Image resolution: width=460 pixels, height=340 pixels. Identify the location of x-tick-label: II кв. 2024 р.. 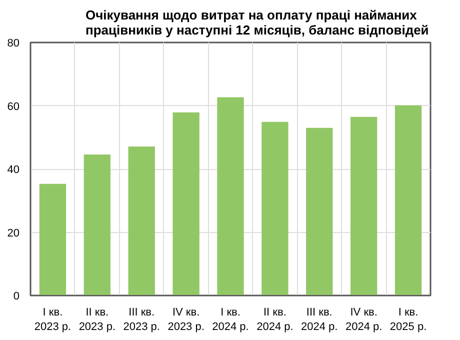
(275, 319).